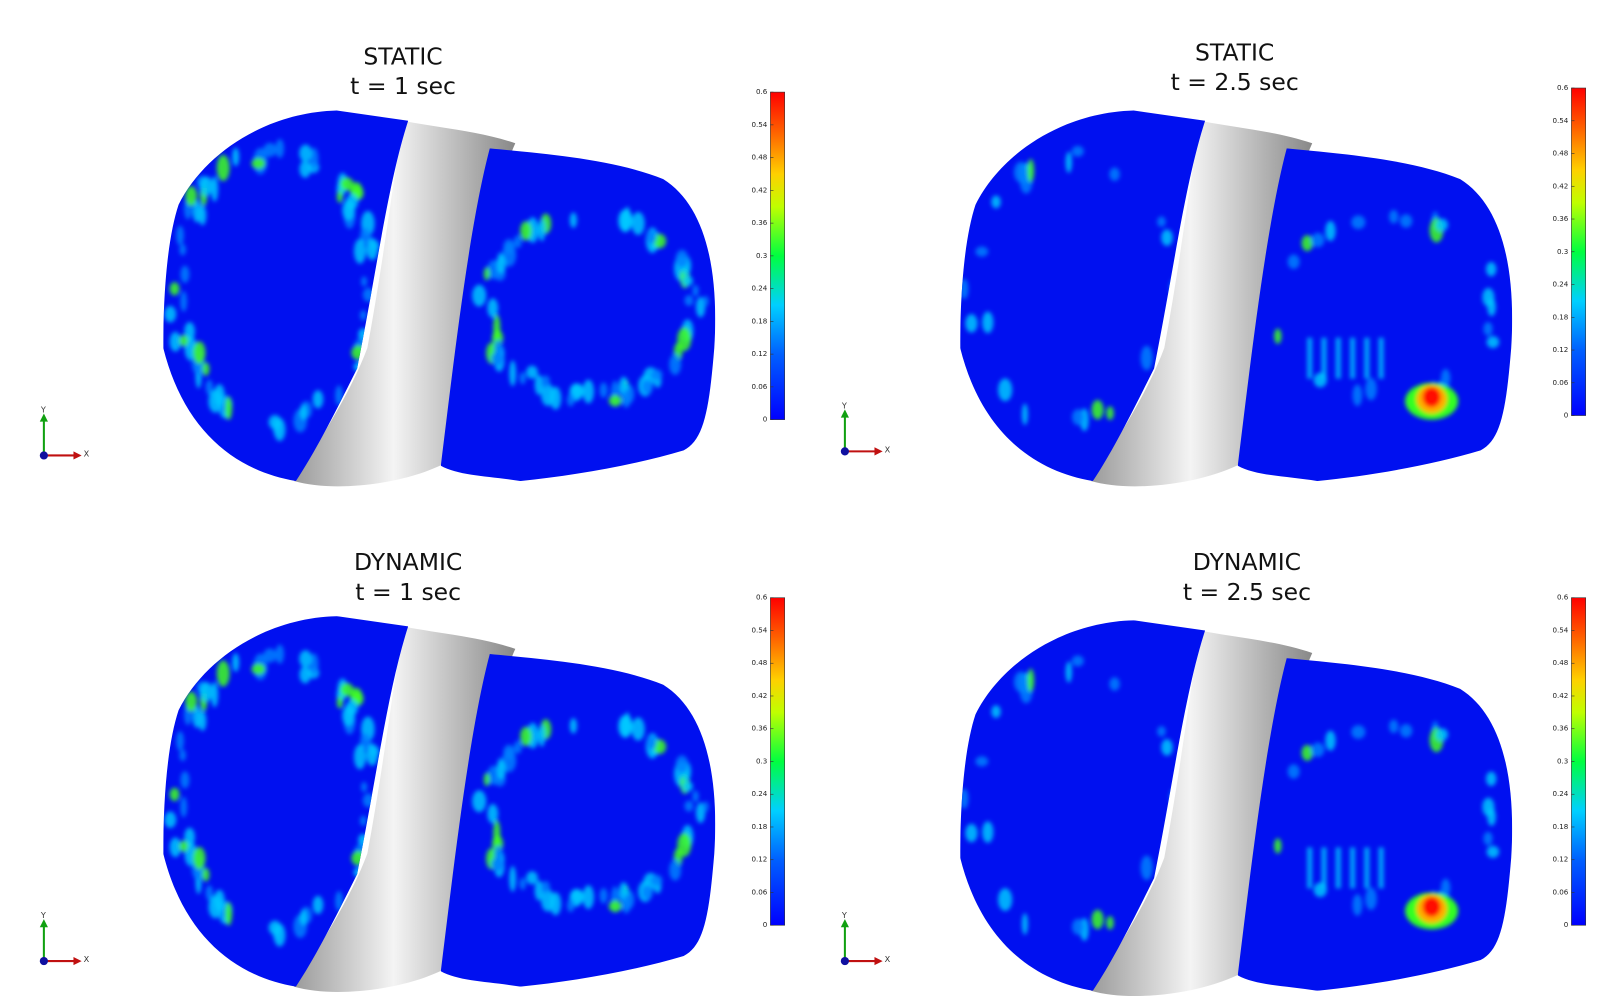  I want to click on panel-title: STATIC, so click(1234, 52).